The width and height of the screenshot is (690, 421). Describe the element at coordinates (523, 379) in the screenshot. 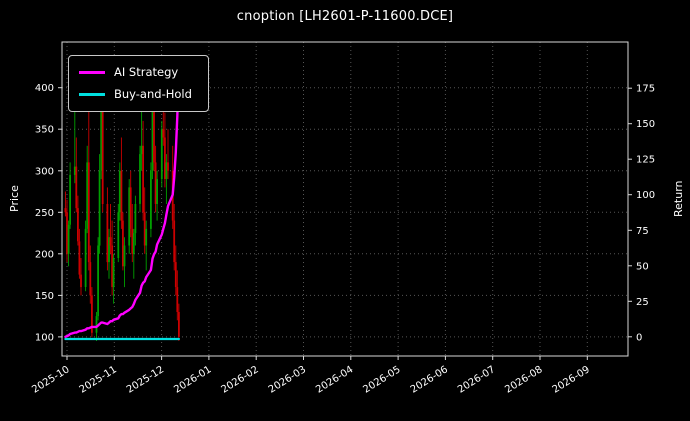

I see `svg-text: 2026-08` at that location.